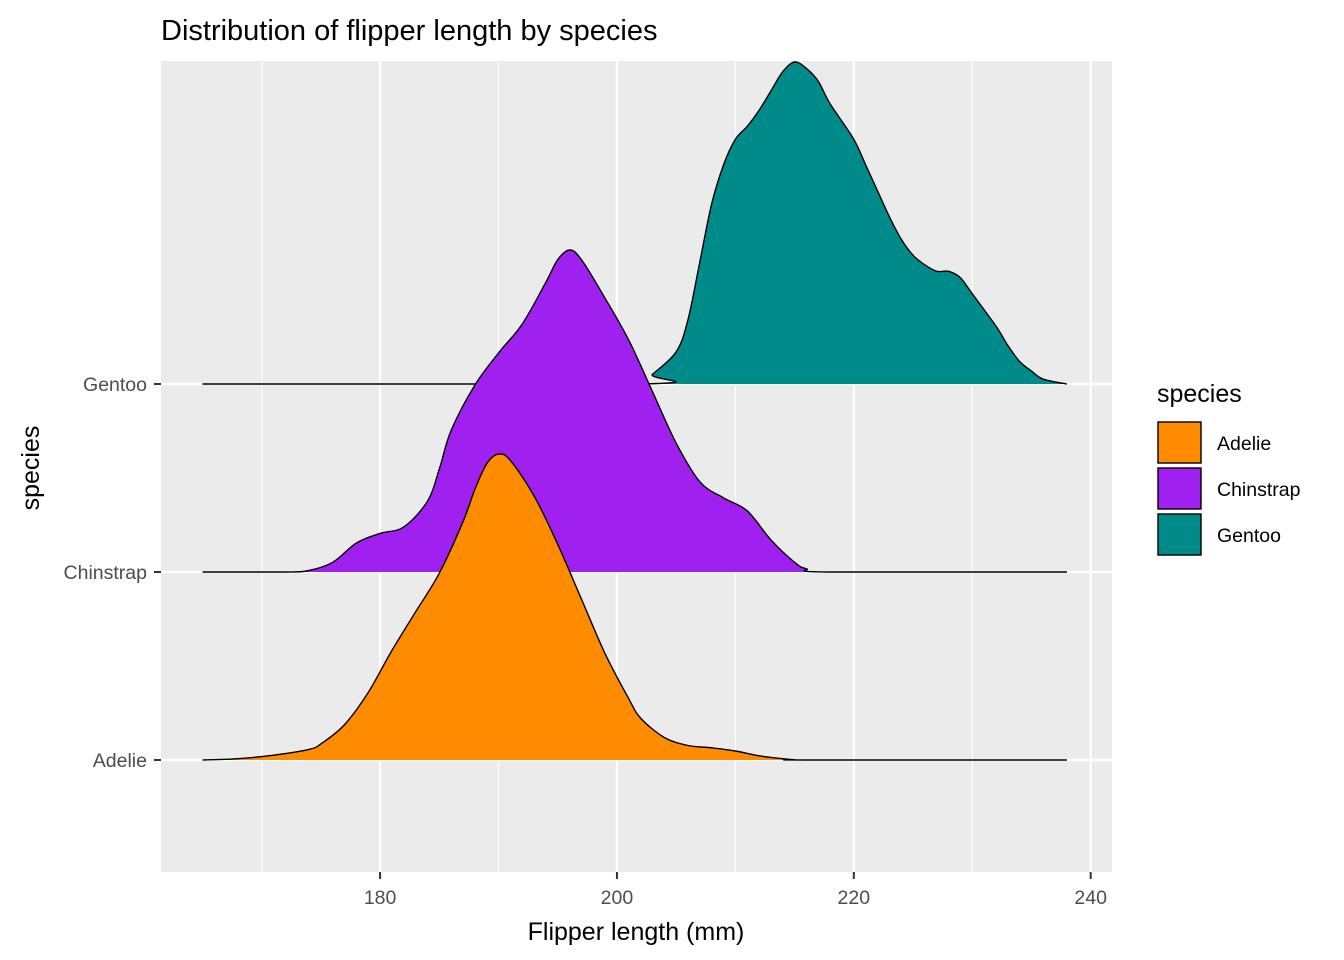  I want to click on y-tick-label-gentoo: Gentoo, so click(115, 385).